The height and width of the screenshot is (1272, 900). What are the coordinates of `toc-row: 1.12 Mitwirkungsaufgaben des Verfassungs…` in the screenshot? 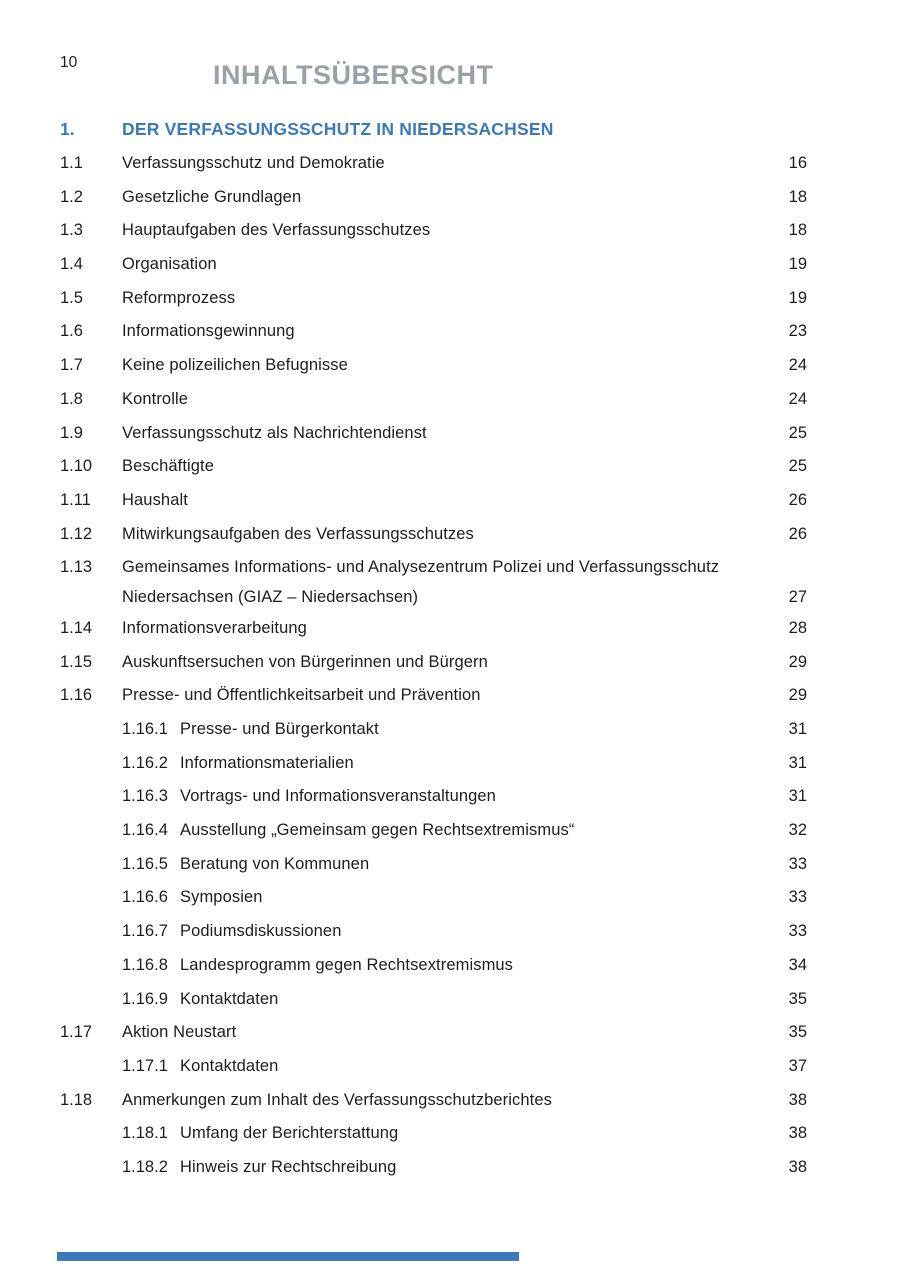 It's located at (450, 535).